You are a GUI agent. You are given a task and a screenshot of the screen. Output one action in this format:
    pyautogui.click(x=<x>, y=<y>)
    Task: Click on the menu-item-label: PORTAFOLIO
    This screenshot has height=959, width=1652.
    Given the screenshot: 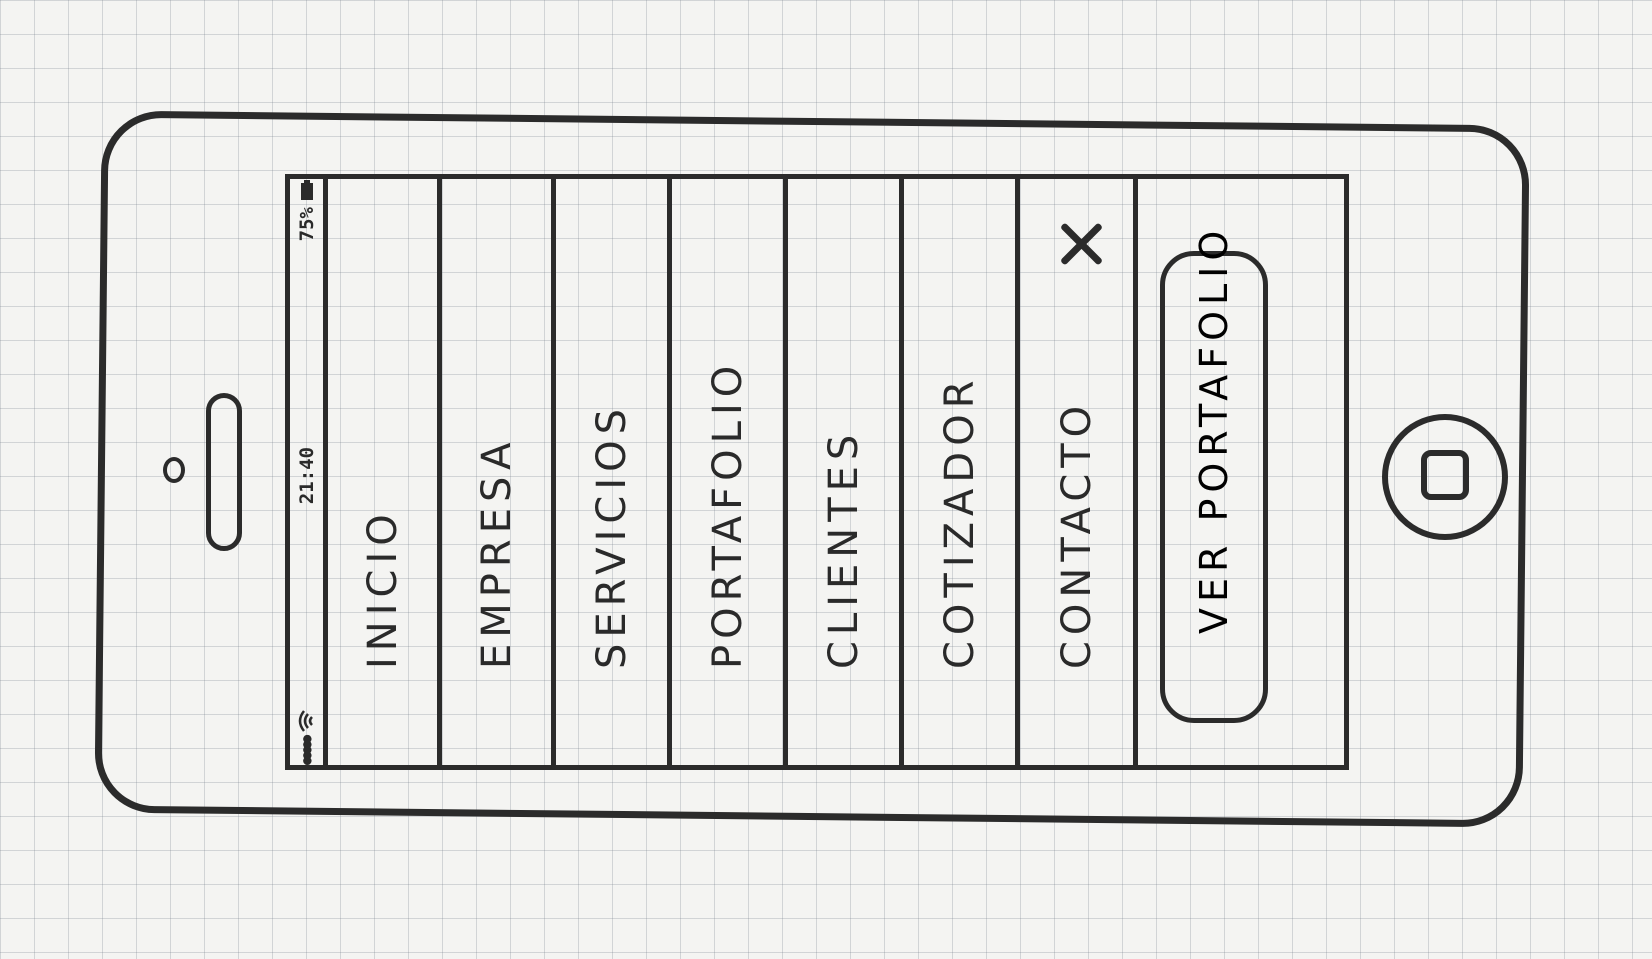 What is the action you would take?
    pyautogui.click(x=727, y=514)
    